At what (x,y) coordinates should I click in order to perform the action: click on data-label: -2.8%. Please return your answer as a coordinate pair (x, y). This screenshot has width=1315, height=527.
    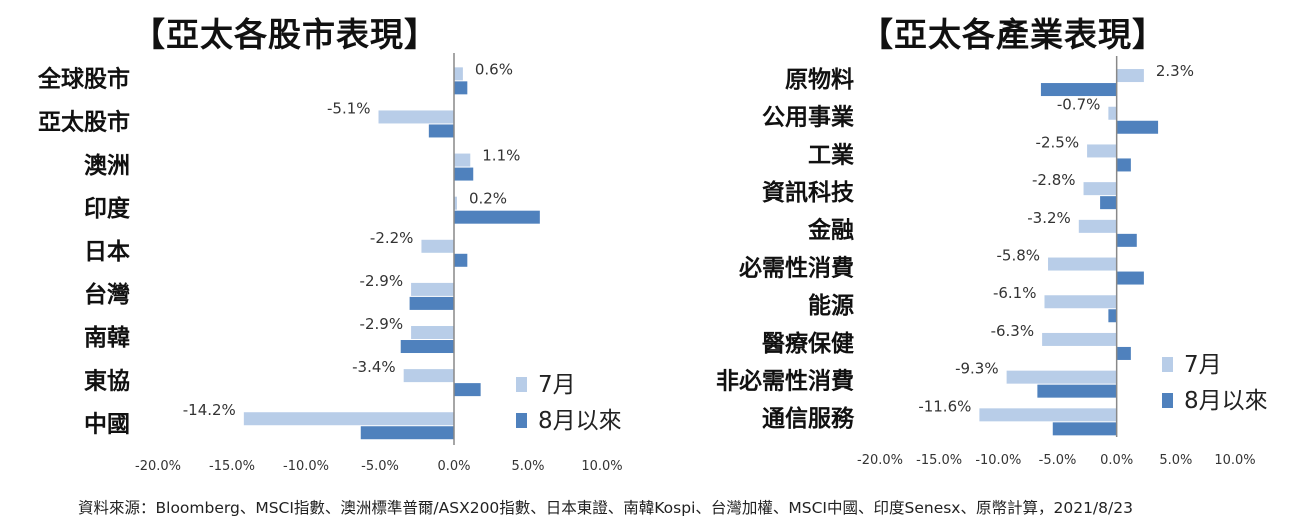
    Looking at the image, I should click on (1054, 180).